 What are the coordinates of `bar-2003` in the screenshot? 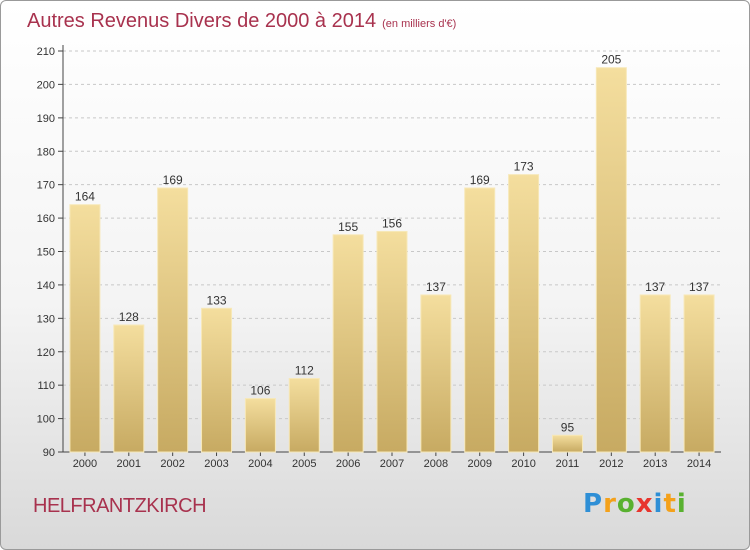 It's located at (217, 380).